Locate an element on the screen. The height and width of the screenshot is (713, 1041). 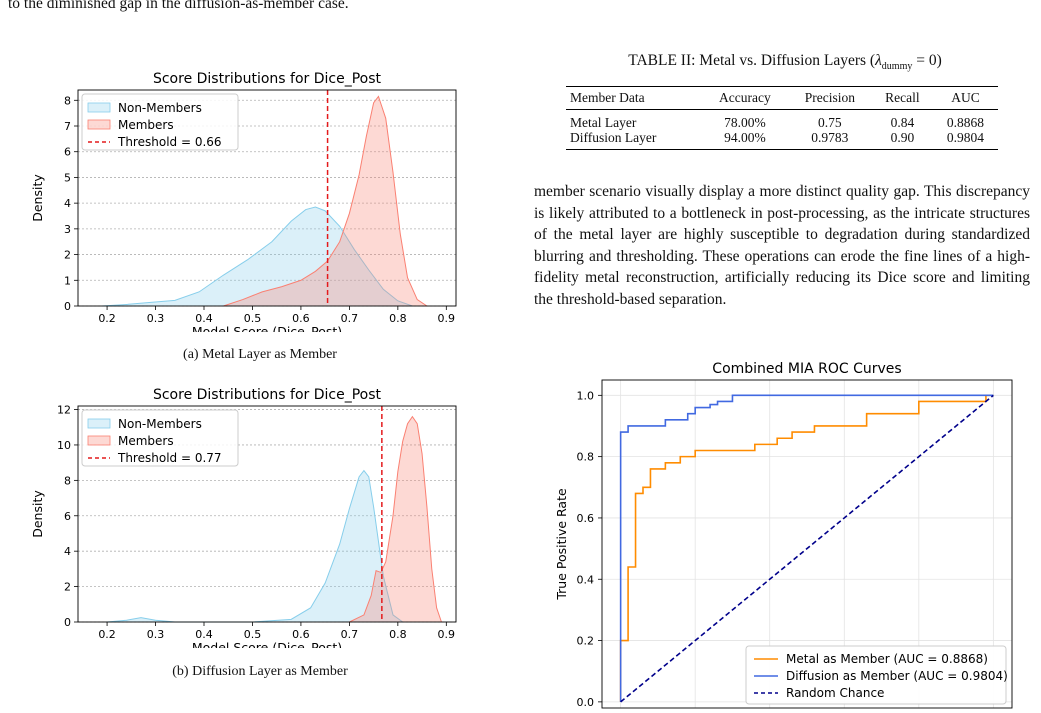
legend-label: Metal as Member (AUC = 0.8868) is located at coordinates (887, 659).